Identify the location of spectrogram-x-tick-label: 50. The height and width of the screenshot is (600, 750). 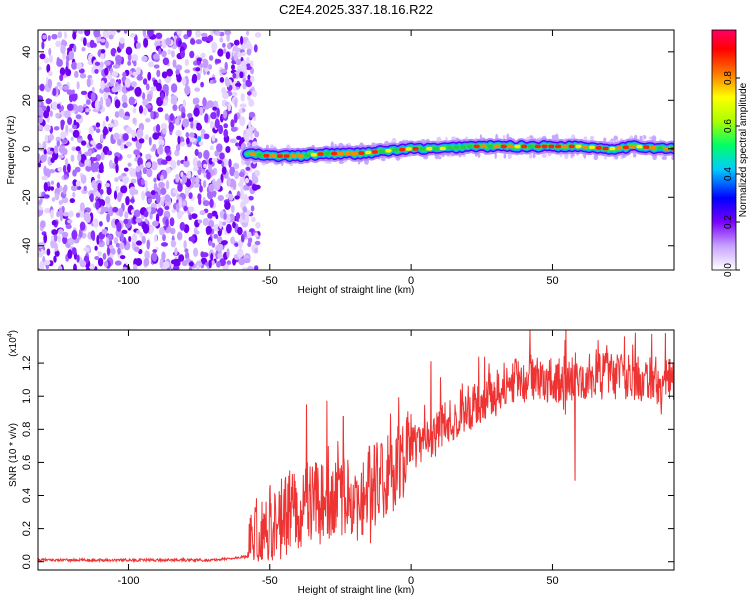
(552, 281).